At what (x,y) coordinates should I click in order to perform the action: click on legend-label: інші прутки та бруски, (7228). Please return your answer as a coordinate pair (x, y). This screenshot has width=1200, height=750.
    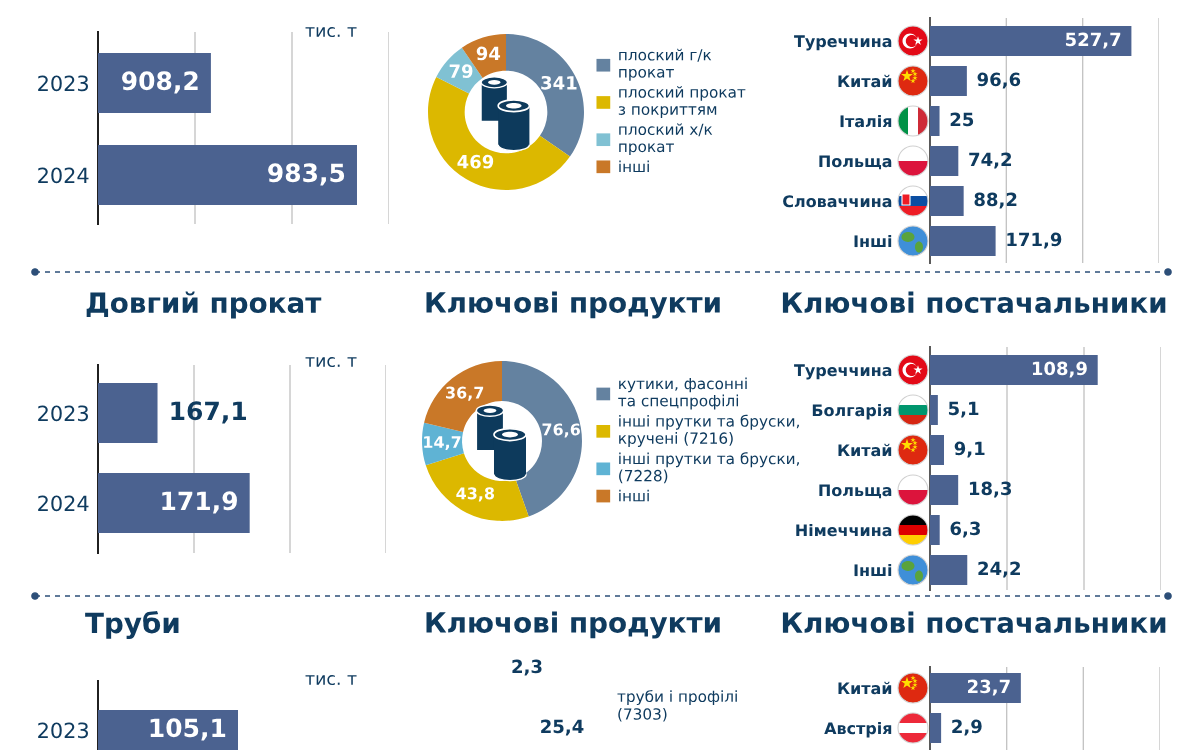
    Looking at the image, I should click on (709, 468).